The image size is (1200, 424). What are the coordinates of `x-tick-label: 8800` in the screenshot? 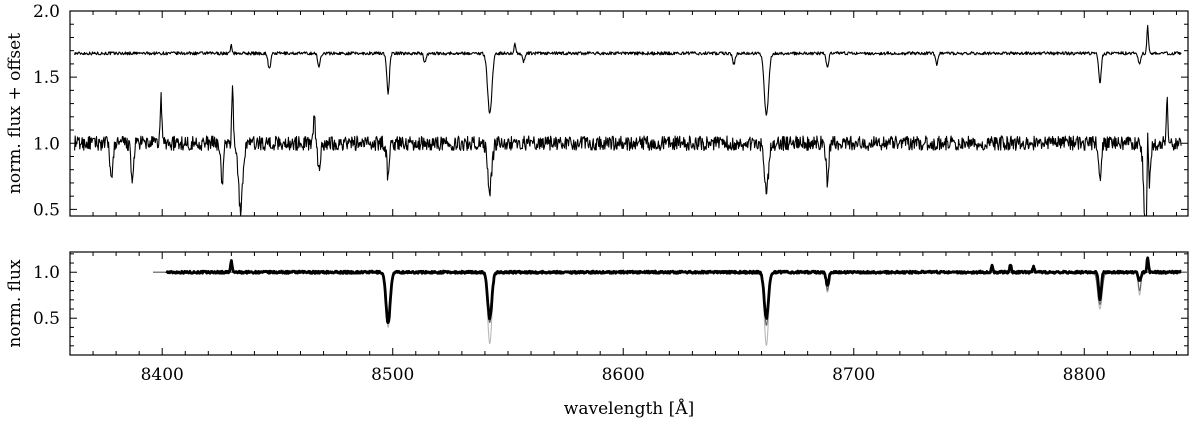 It's located at (1084, 375).